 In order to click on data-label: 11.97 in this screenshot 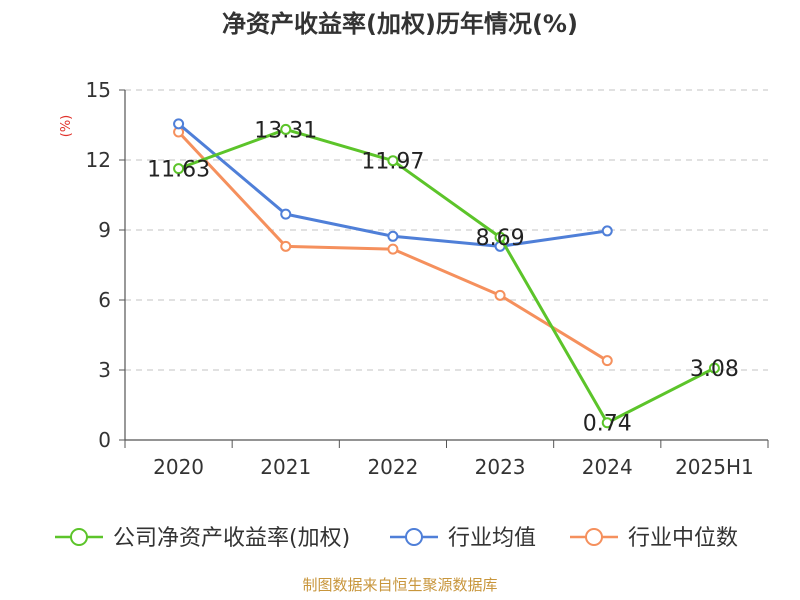, I will do `click(392, 162)`.